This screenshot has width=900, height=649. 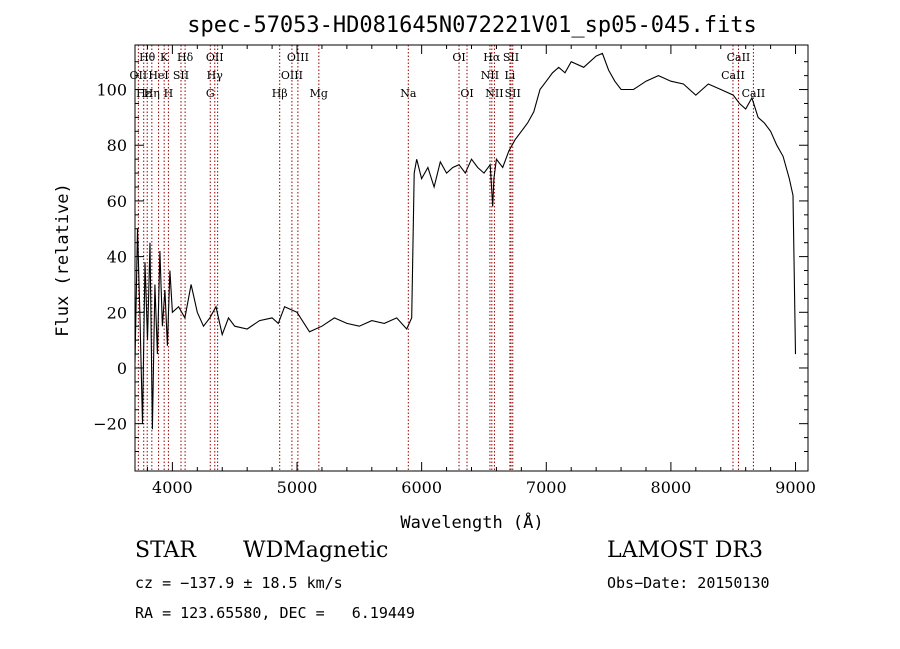 I want to click on line-annotation: Na, so click(x=408, y=93).